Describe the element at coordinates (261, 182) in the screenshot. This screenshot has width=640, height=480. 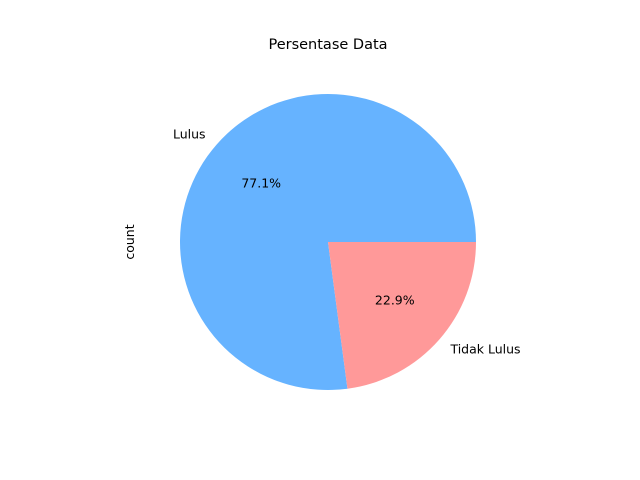
I see `slice-percent-lulus: 77.1%` at that location.